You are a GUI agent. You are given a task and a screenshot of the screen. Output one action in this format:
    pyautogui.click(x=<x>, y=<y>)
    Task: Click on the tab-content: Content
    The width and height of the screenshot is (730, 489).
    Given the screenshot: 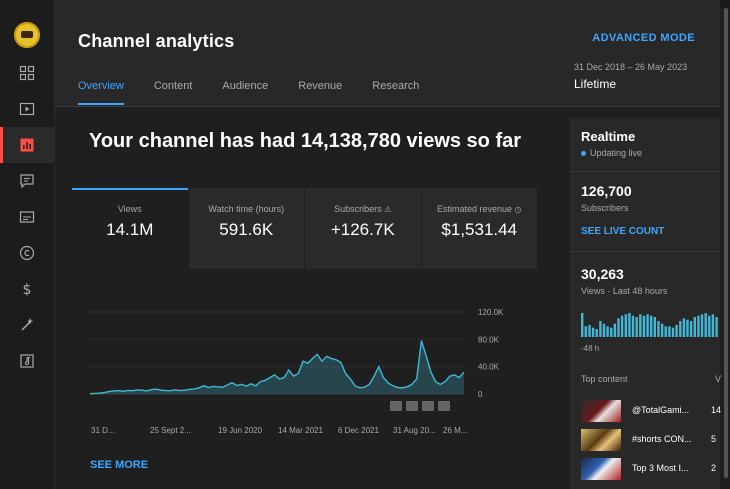 What is the action you would take?
    pyautogui.click(x=173, y=86)
    